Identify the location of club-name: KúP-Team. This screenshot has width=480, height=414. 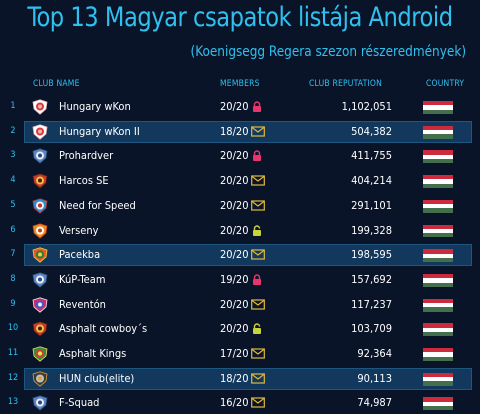
(82, 279).